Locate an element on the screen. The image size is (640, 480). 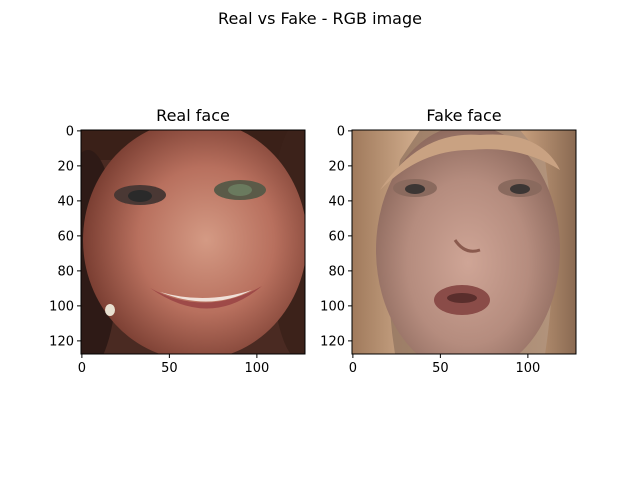
subplot-title: Real face is located at coordinates (193, 115).